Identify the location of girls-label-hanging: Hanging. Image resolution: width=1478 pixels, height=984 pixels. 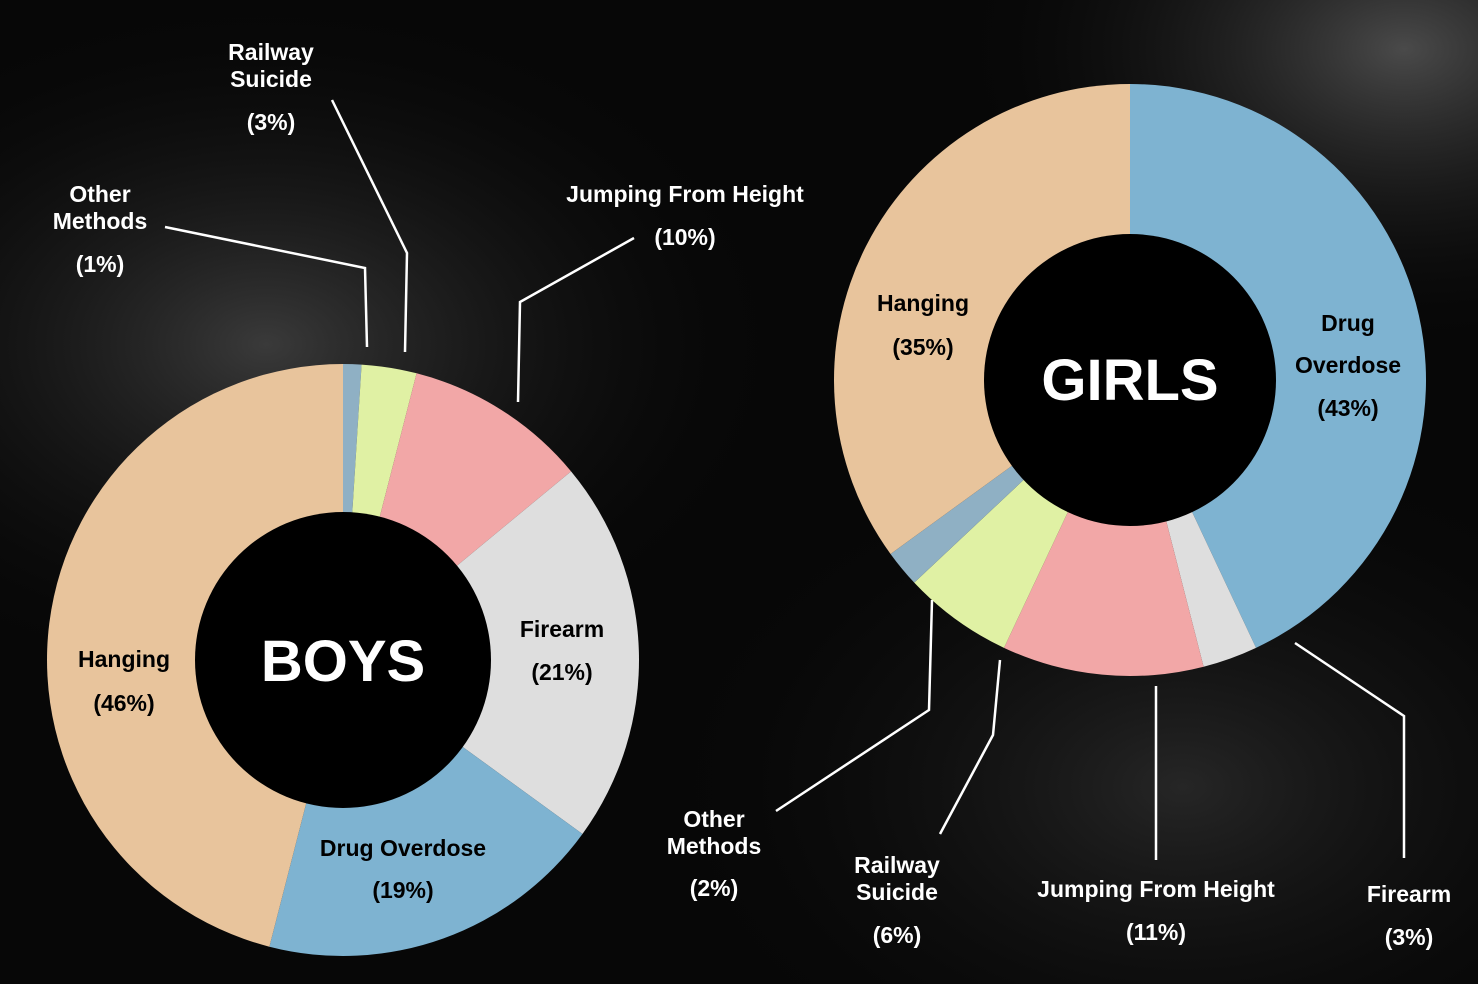
(923, 303).